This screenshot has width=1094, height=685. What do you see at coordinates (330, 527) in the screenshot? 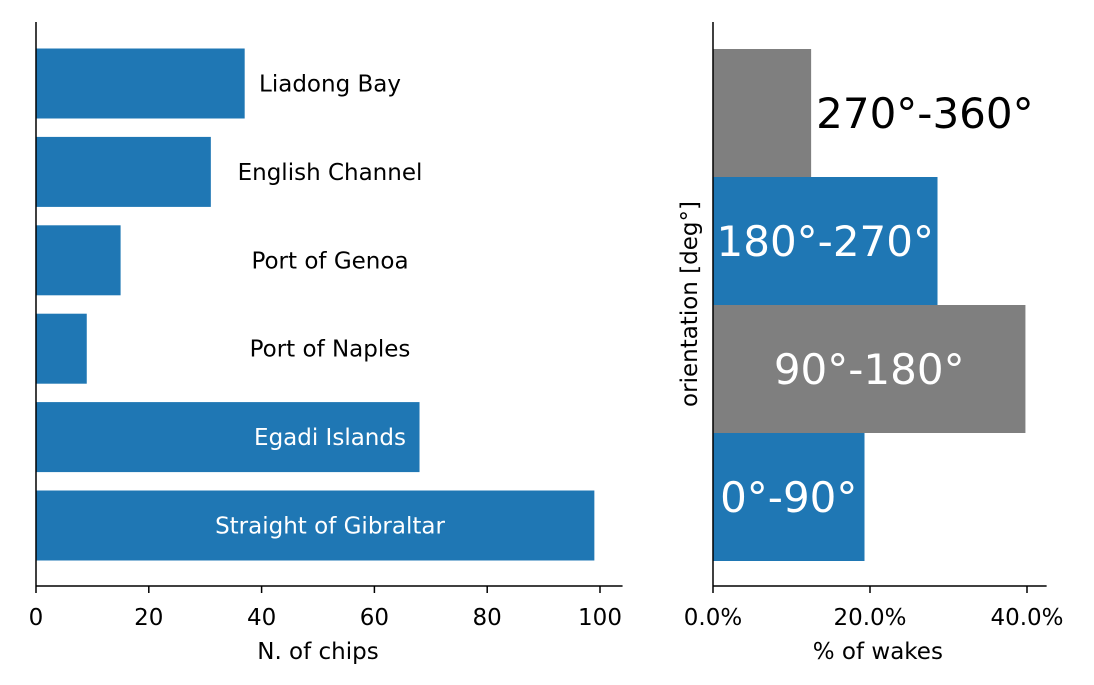
I see `bar-label: Straight of Gibraltar` at bounding box center [330, 527].